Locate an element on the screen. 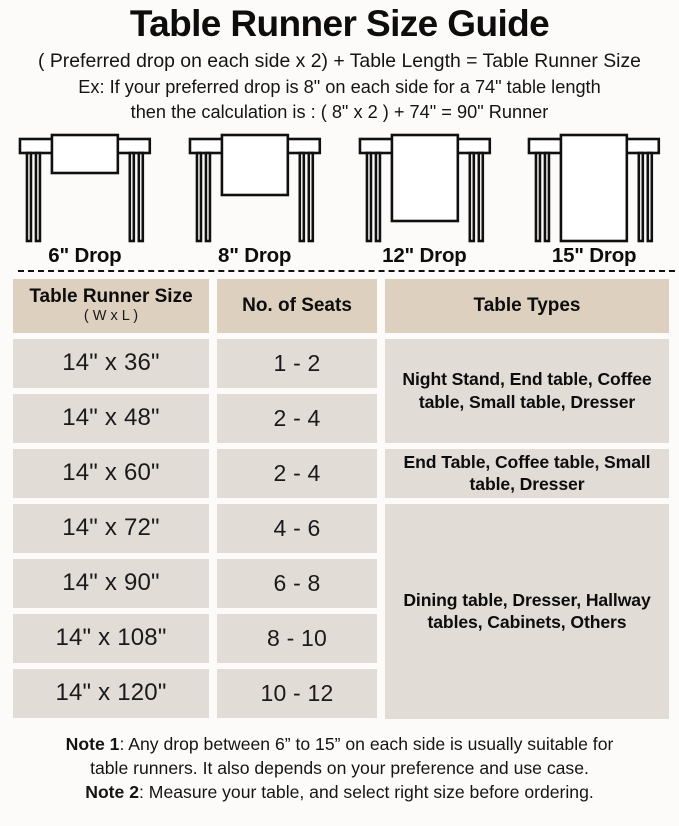 This screenshot has width=679, height=826. header-runner-size: Table Runner Size ( W x L ) is located at coordinates (111, 305).